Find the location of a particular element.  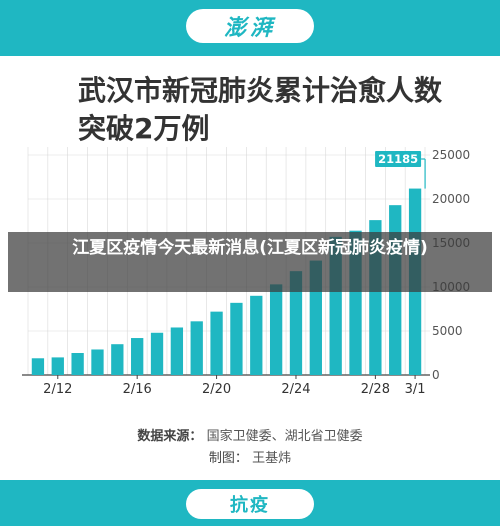

author-value: 王基炜 is located at coordinates (272, 458).